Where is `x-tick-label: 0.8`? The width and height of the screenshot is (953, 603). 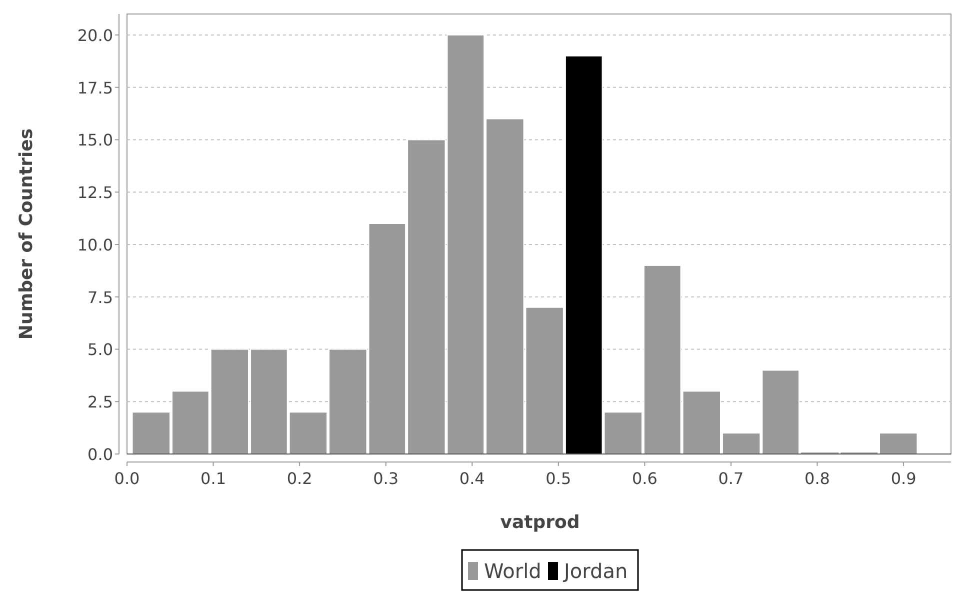 x-tick-label: 0.8 is located at coordinates (817, 478).